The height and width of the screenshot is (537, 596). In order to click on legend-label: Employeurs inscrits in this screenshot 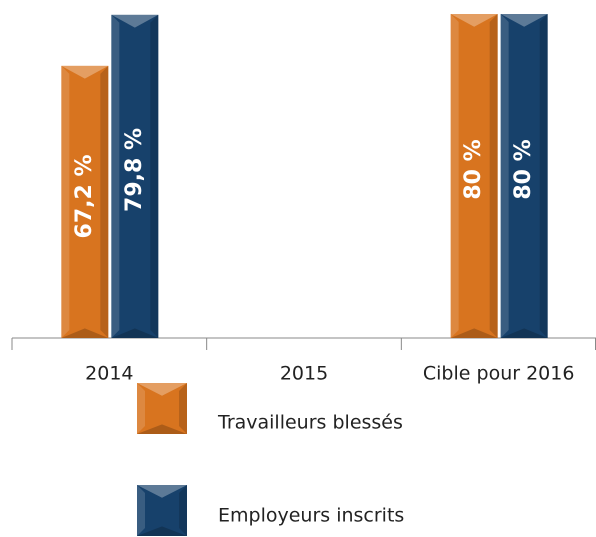, I will do `click(311, 516)`.